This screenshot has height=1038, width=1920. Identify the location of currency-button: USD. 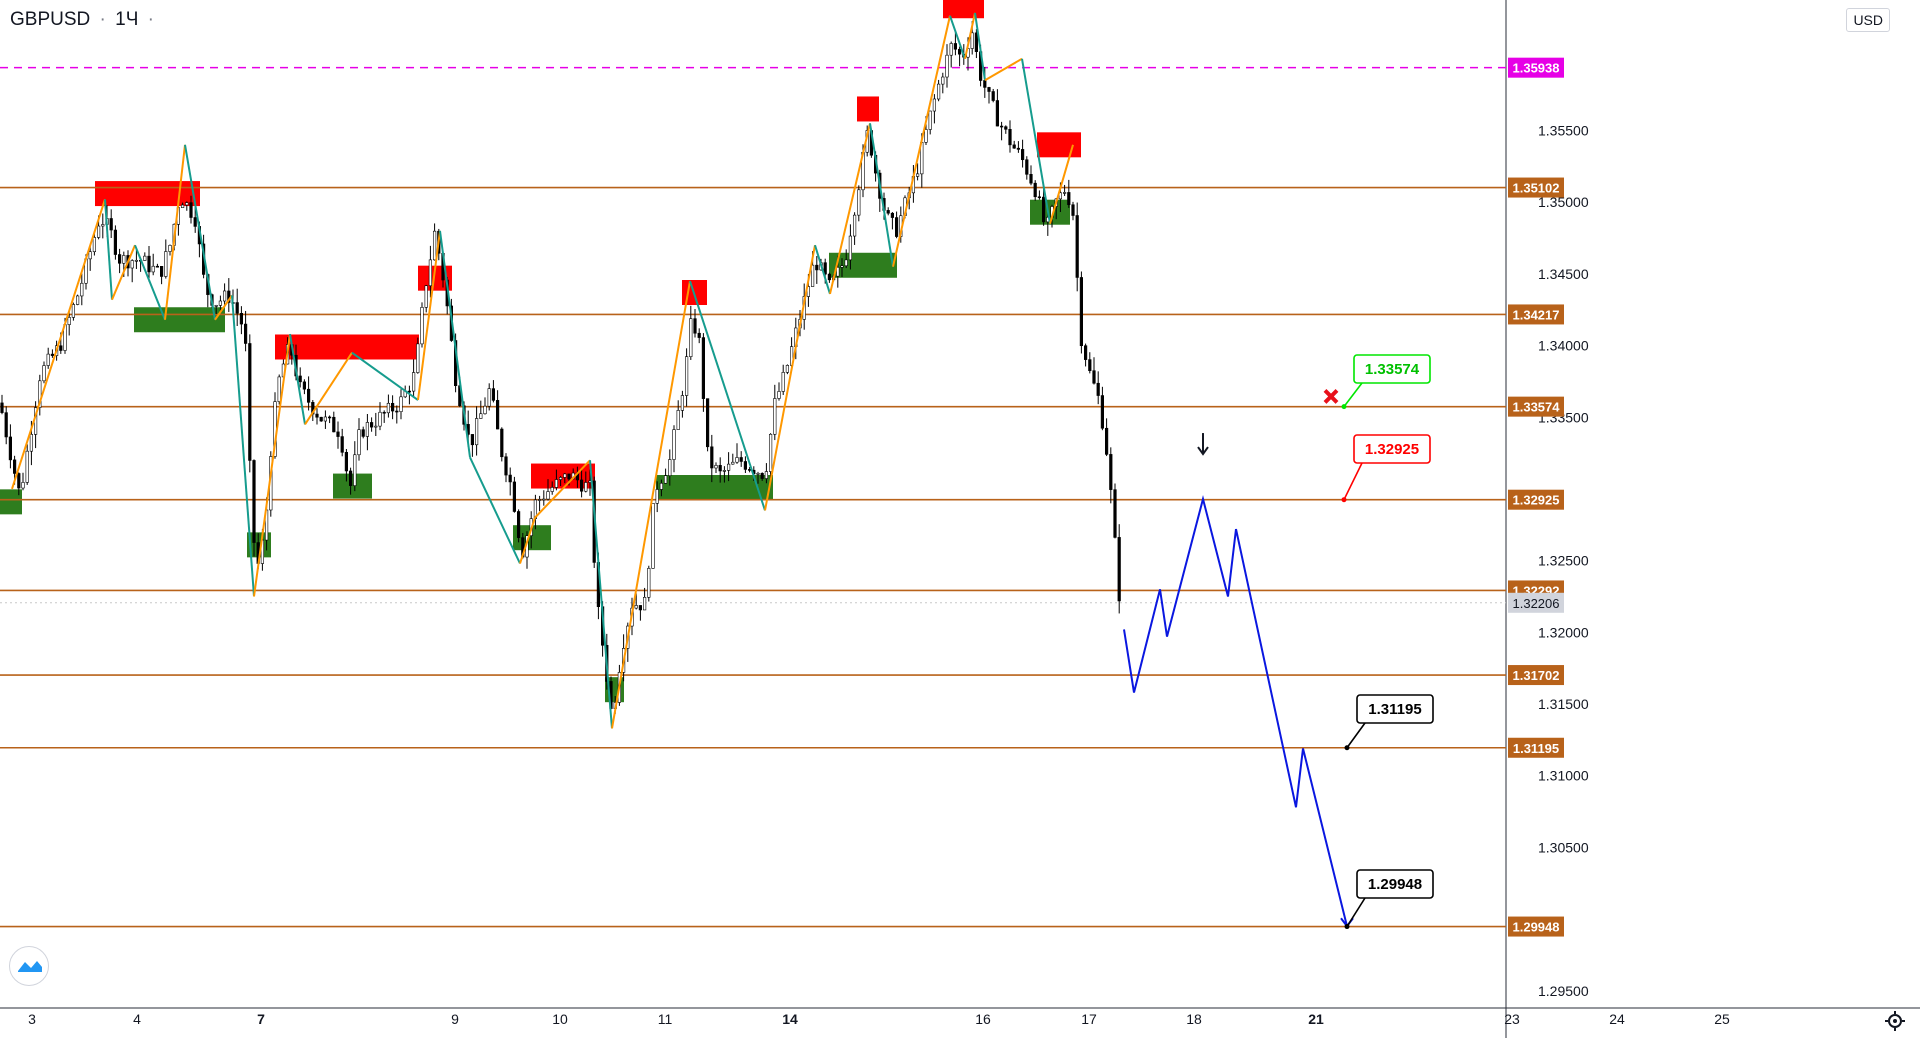
(1868, 20).